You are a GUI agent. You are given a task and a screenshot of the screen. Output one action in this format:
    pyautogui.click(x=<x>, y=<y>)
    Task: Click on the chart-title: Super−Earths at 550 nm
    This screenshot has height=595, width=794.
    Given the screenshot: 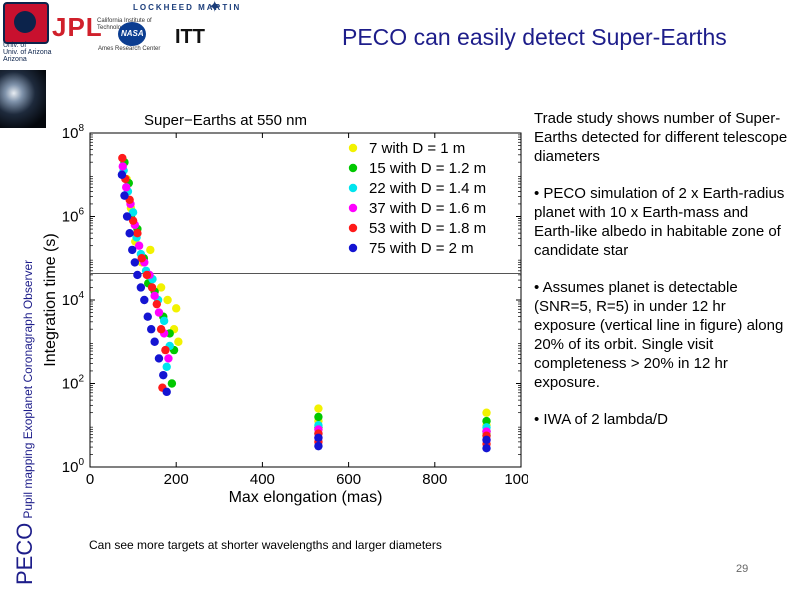 What is the action you would take?
    pyautogui.click(x=225, y=120)
    